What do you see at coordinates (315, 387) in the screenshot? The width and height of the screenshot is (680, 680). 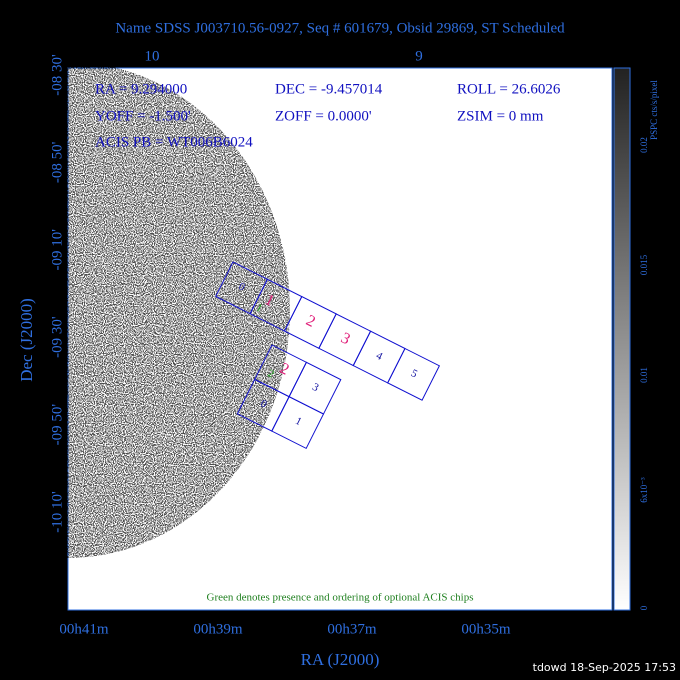 I see `chip-label: 3` at bounding box center [315, 387].